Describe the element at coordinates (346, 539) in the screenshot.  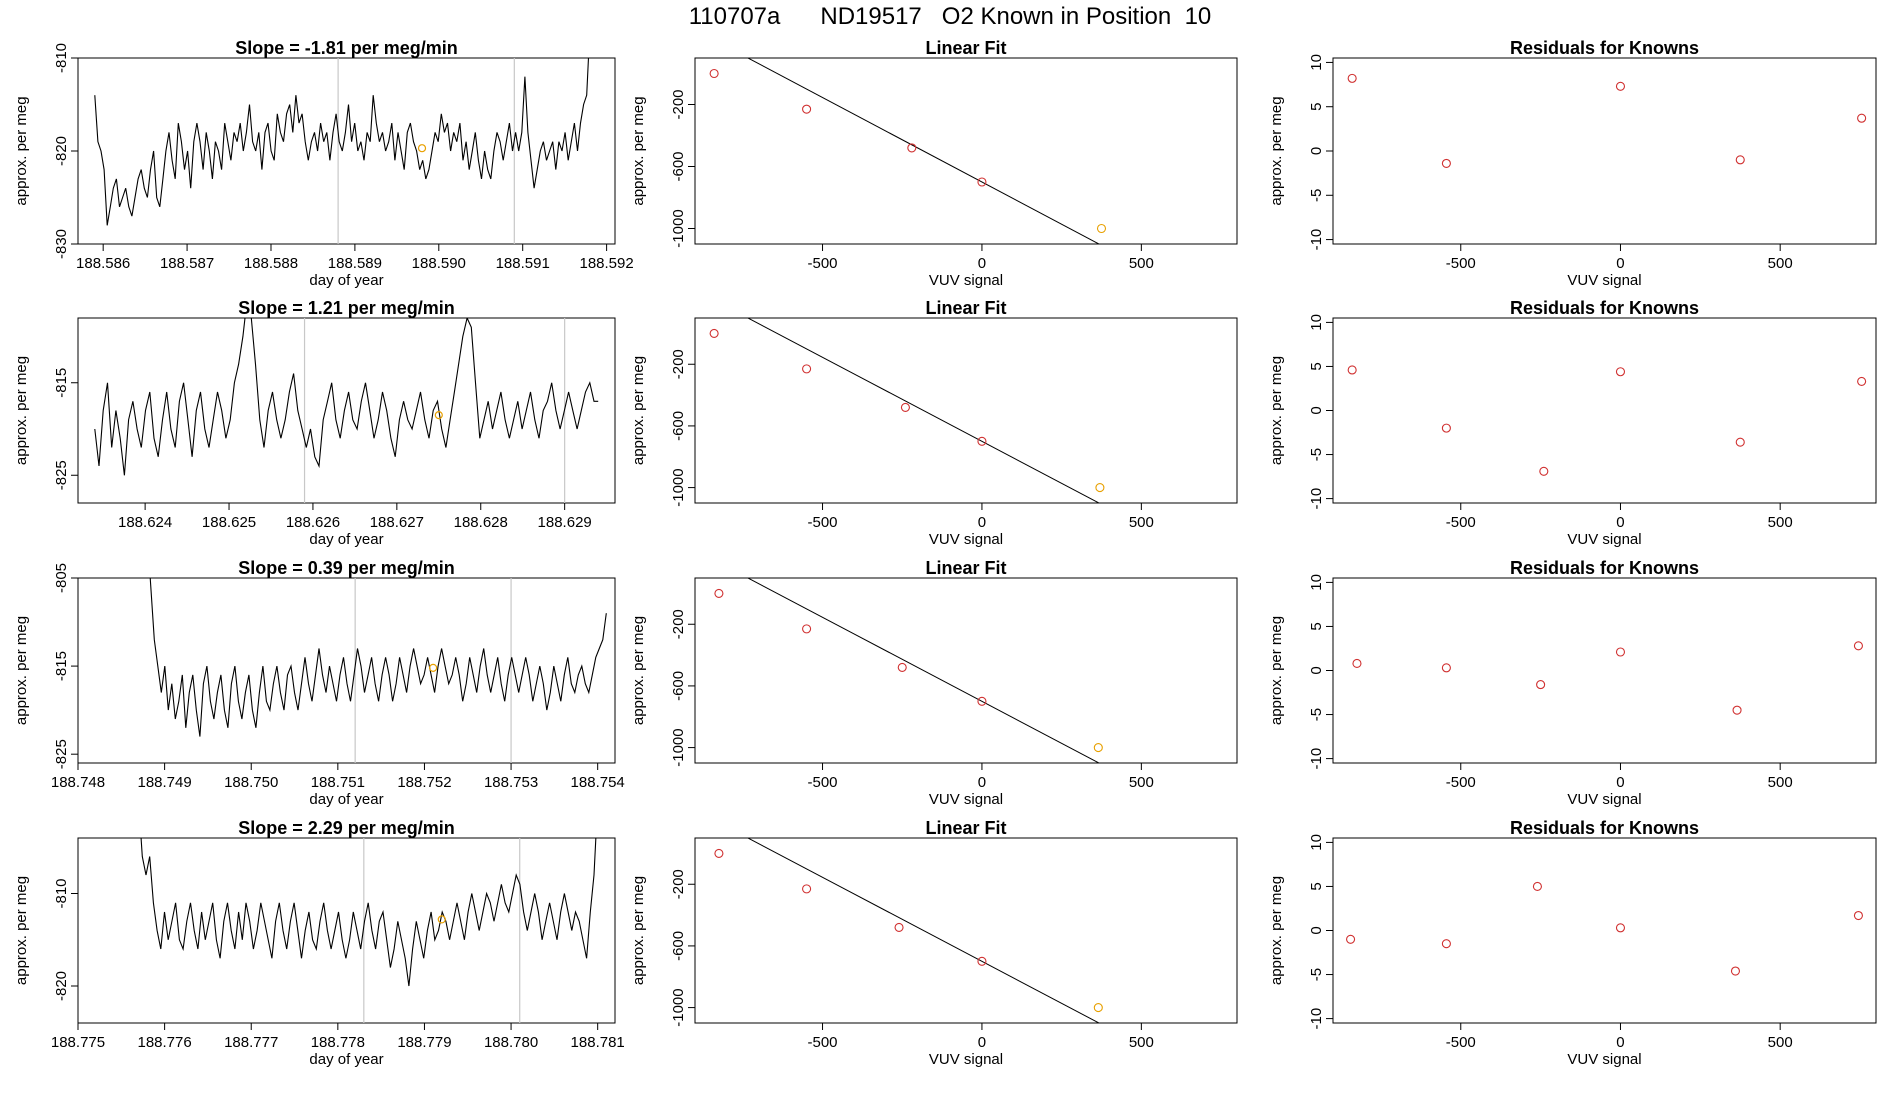
I see `x-axis-label: day of year` at that location.